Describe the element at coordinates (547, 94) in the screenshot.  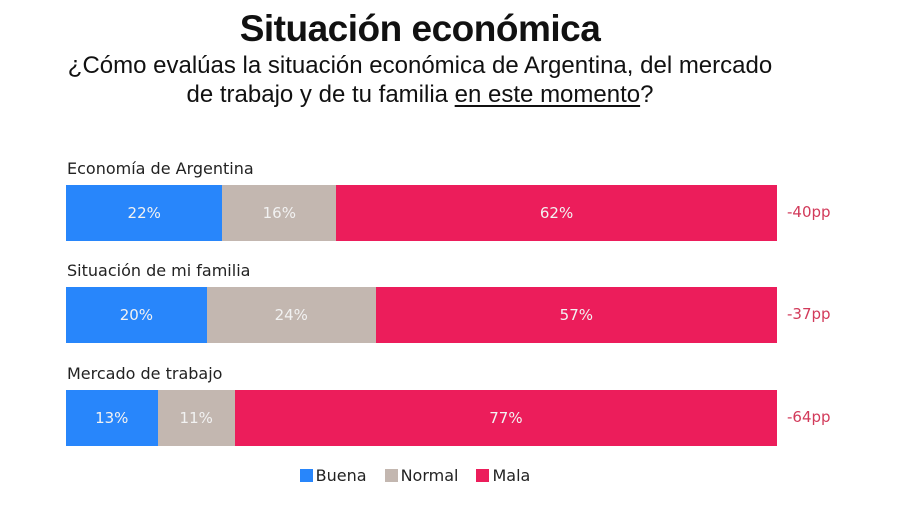
I see `subtitle-underlined: en este momento` at that location.